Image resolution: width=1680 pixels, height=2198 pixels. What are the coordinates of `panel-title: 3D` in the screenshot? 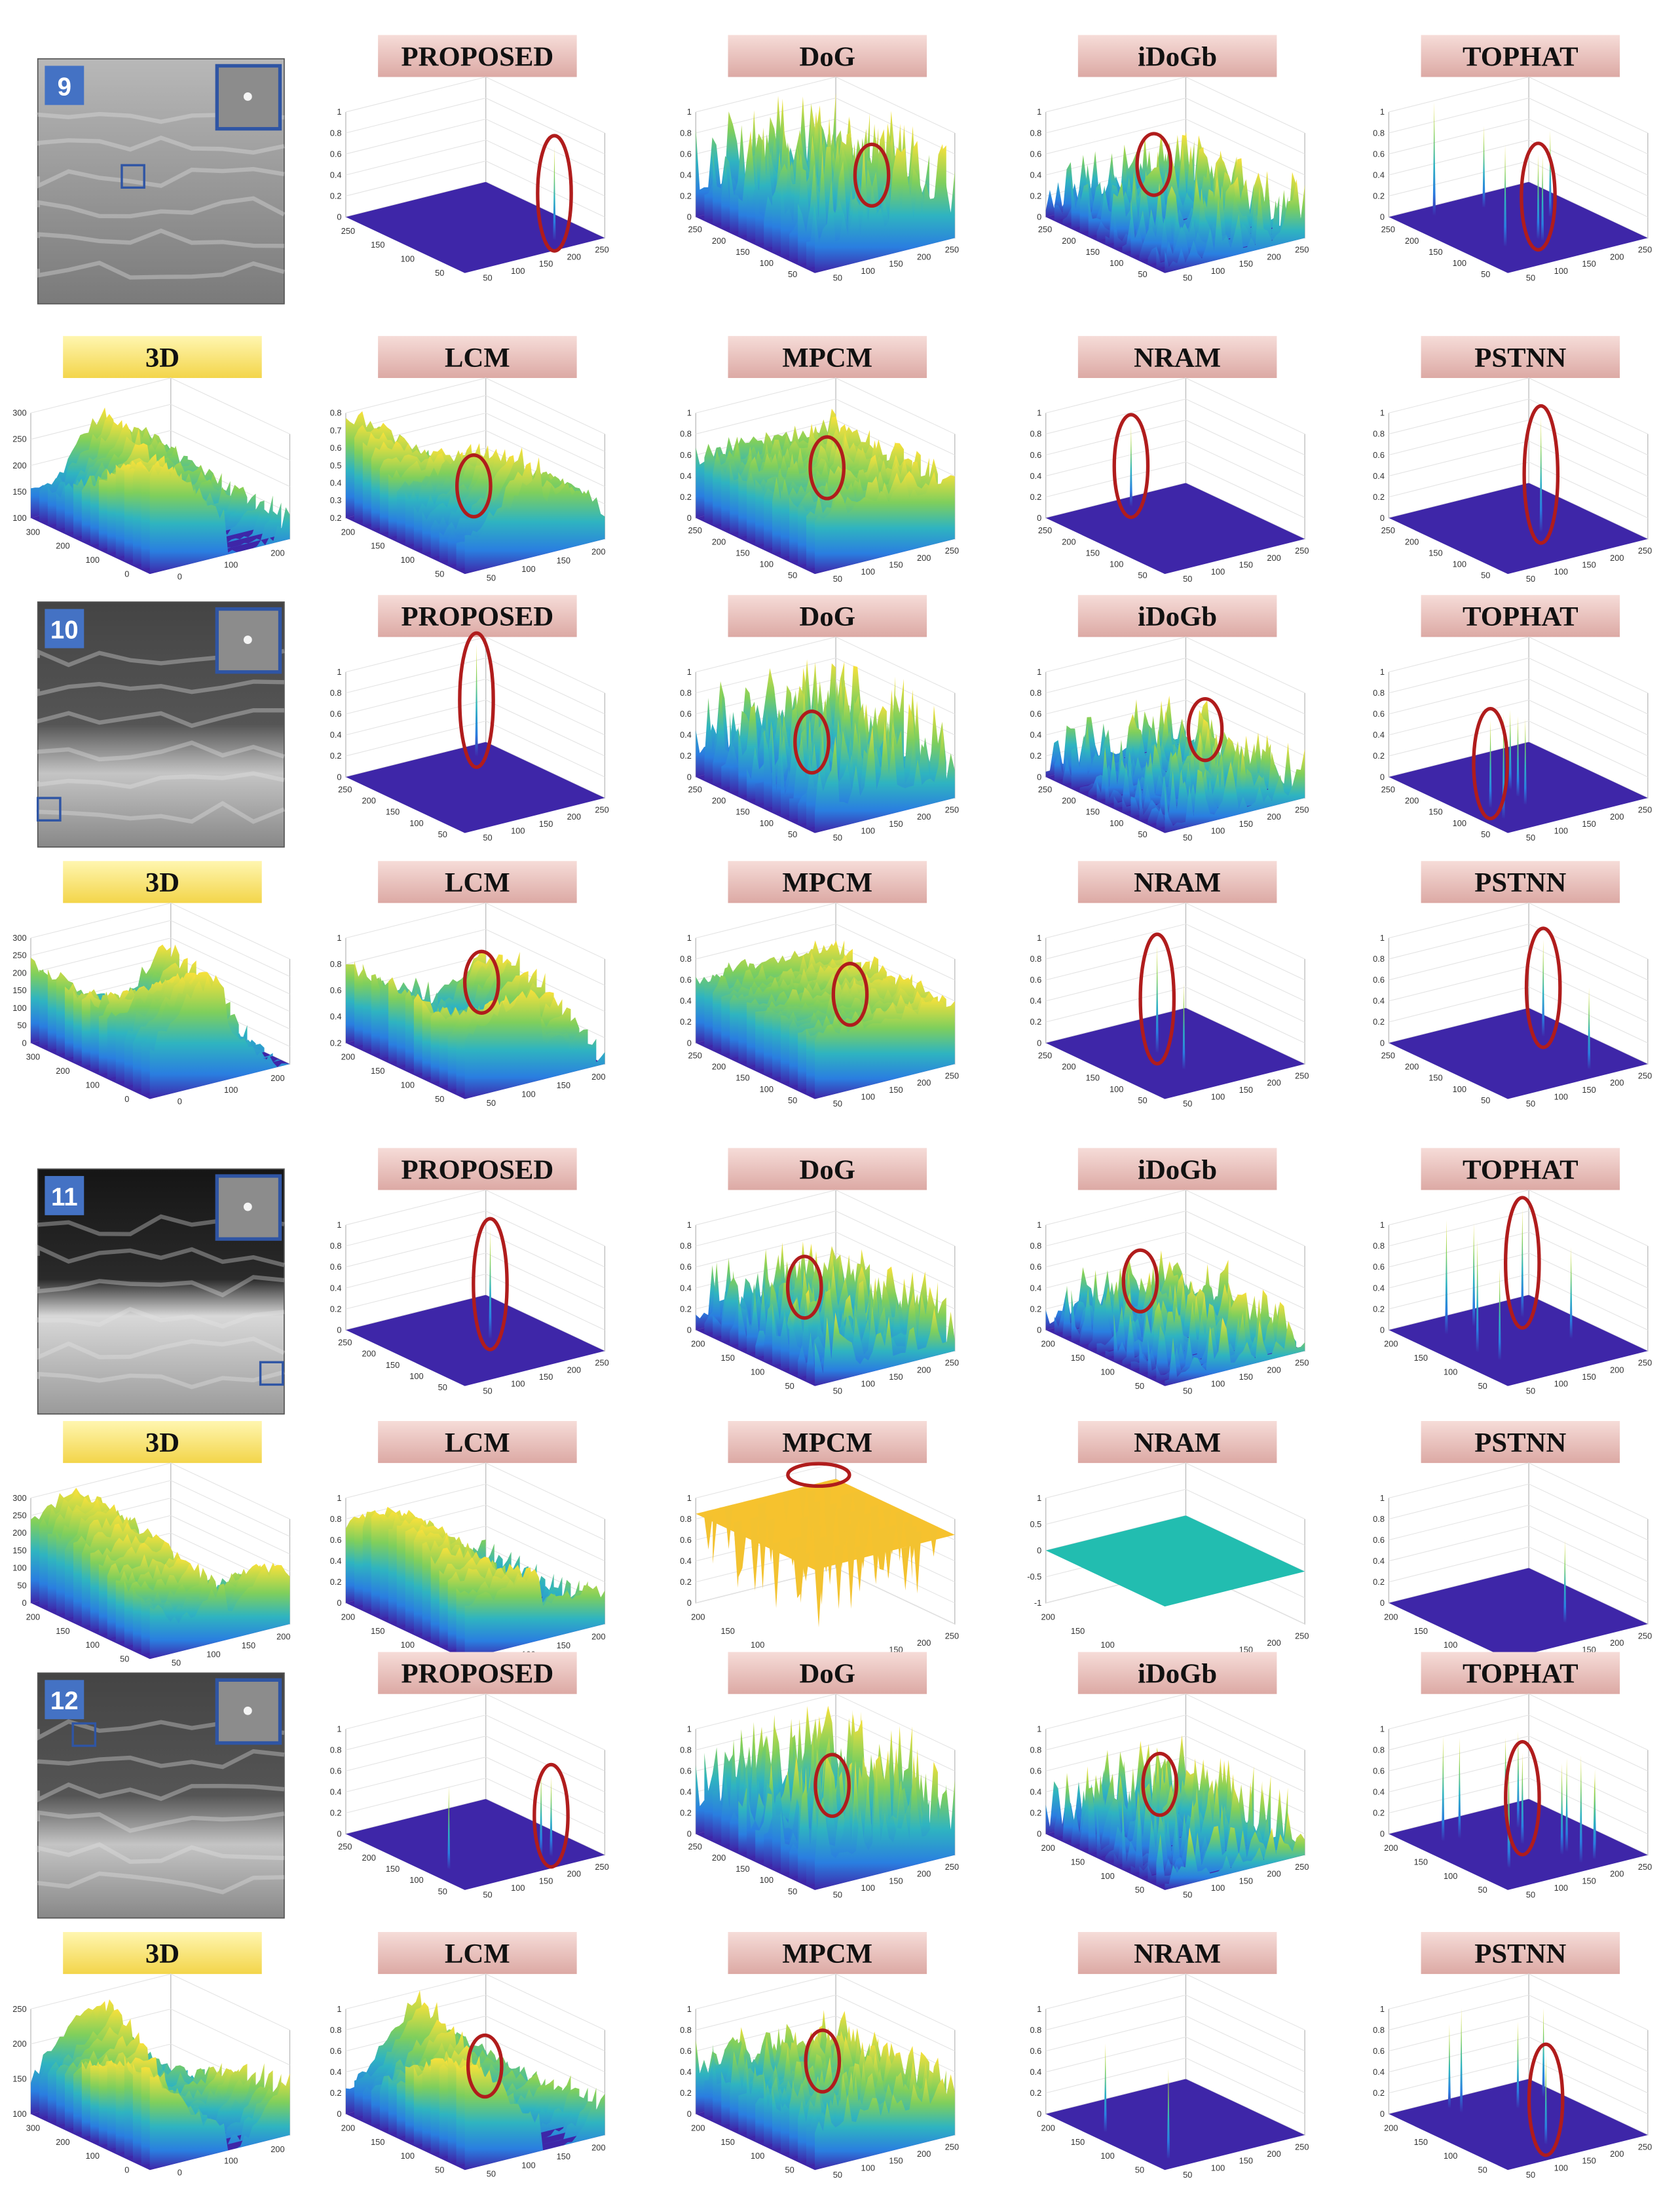 It's located at (162, 358).